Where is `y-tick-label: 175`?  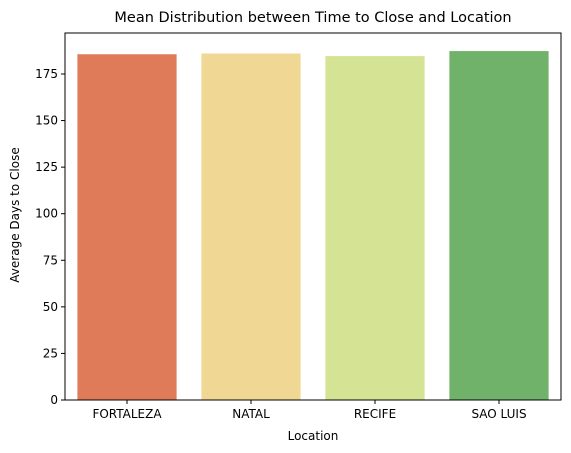
y-tick-label: 175 is located at coordinates (46, 74).